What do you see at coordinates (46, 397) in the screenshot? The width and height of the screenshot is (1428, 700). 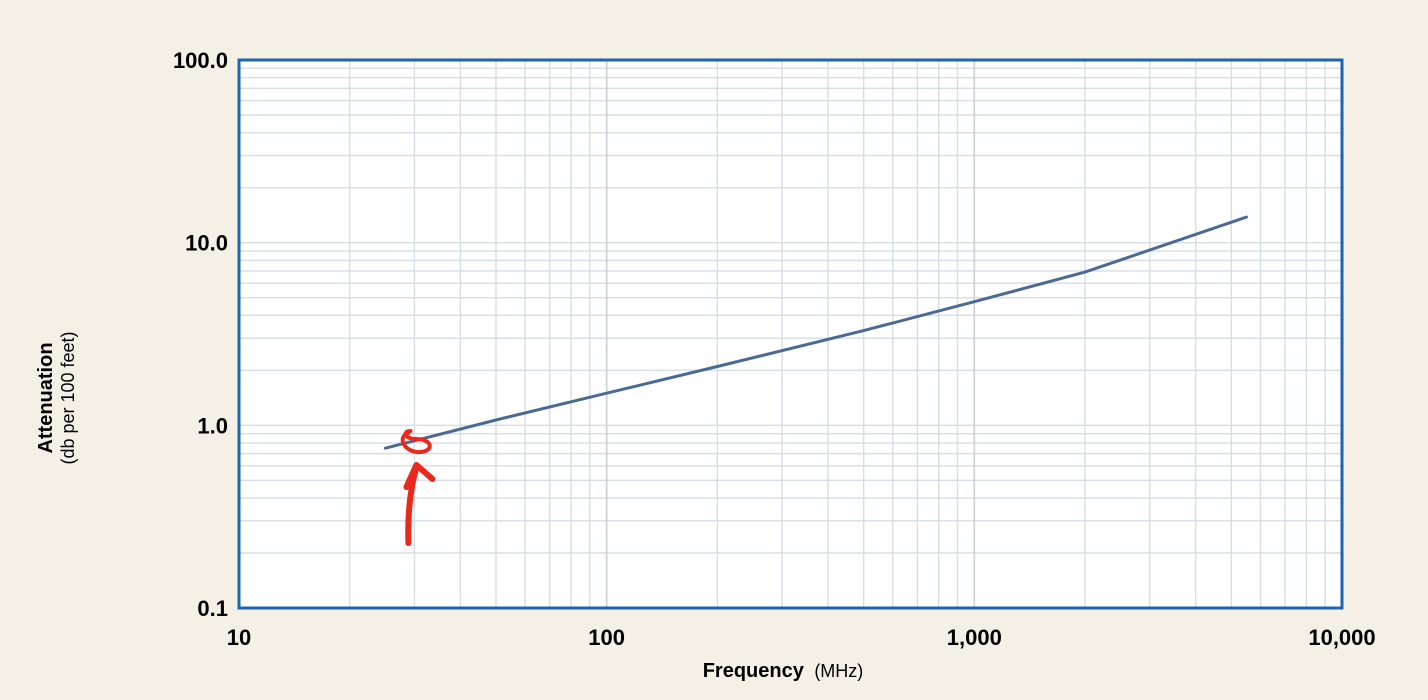 I see `y-axis-label: Attenuation` at bounding box center [46, 397].